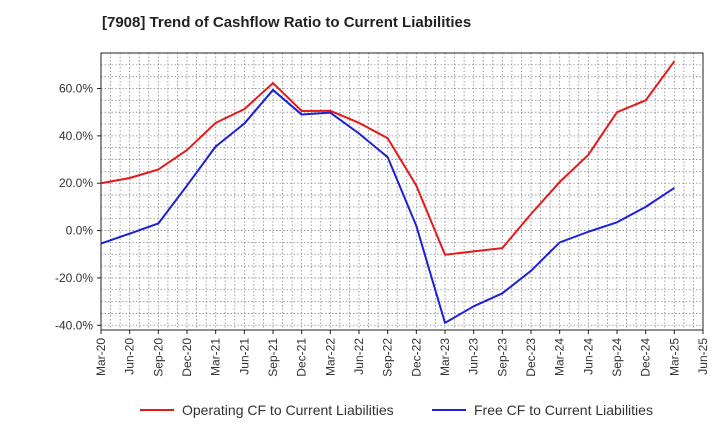  Describe the element at coordinates (445, 357) in the screenshot. I see `x-tick-label: Mar-23` at that location.